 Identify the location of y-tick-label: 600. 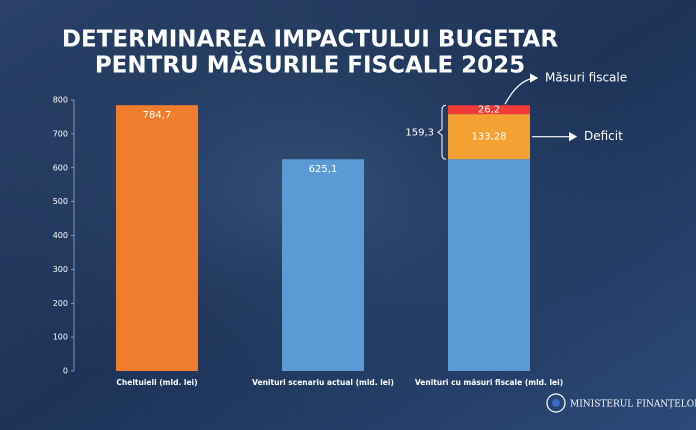
(60, 167).